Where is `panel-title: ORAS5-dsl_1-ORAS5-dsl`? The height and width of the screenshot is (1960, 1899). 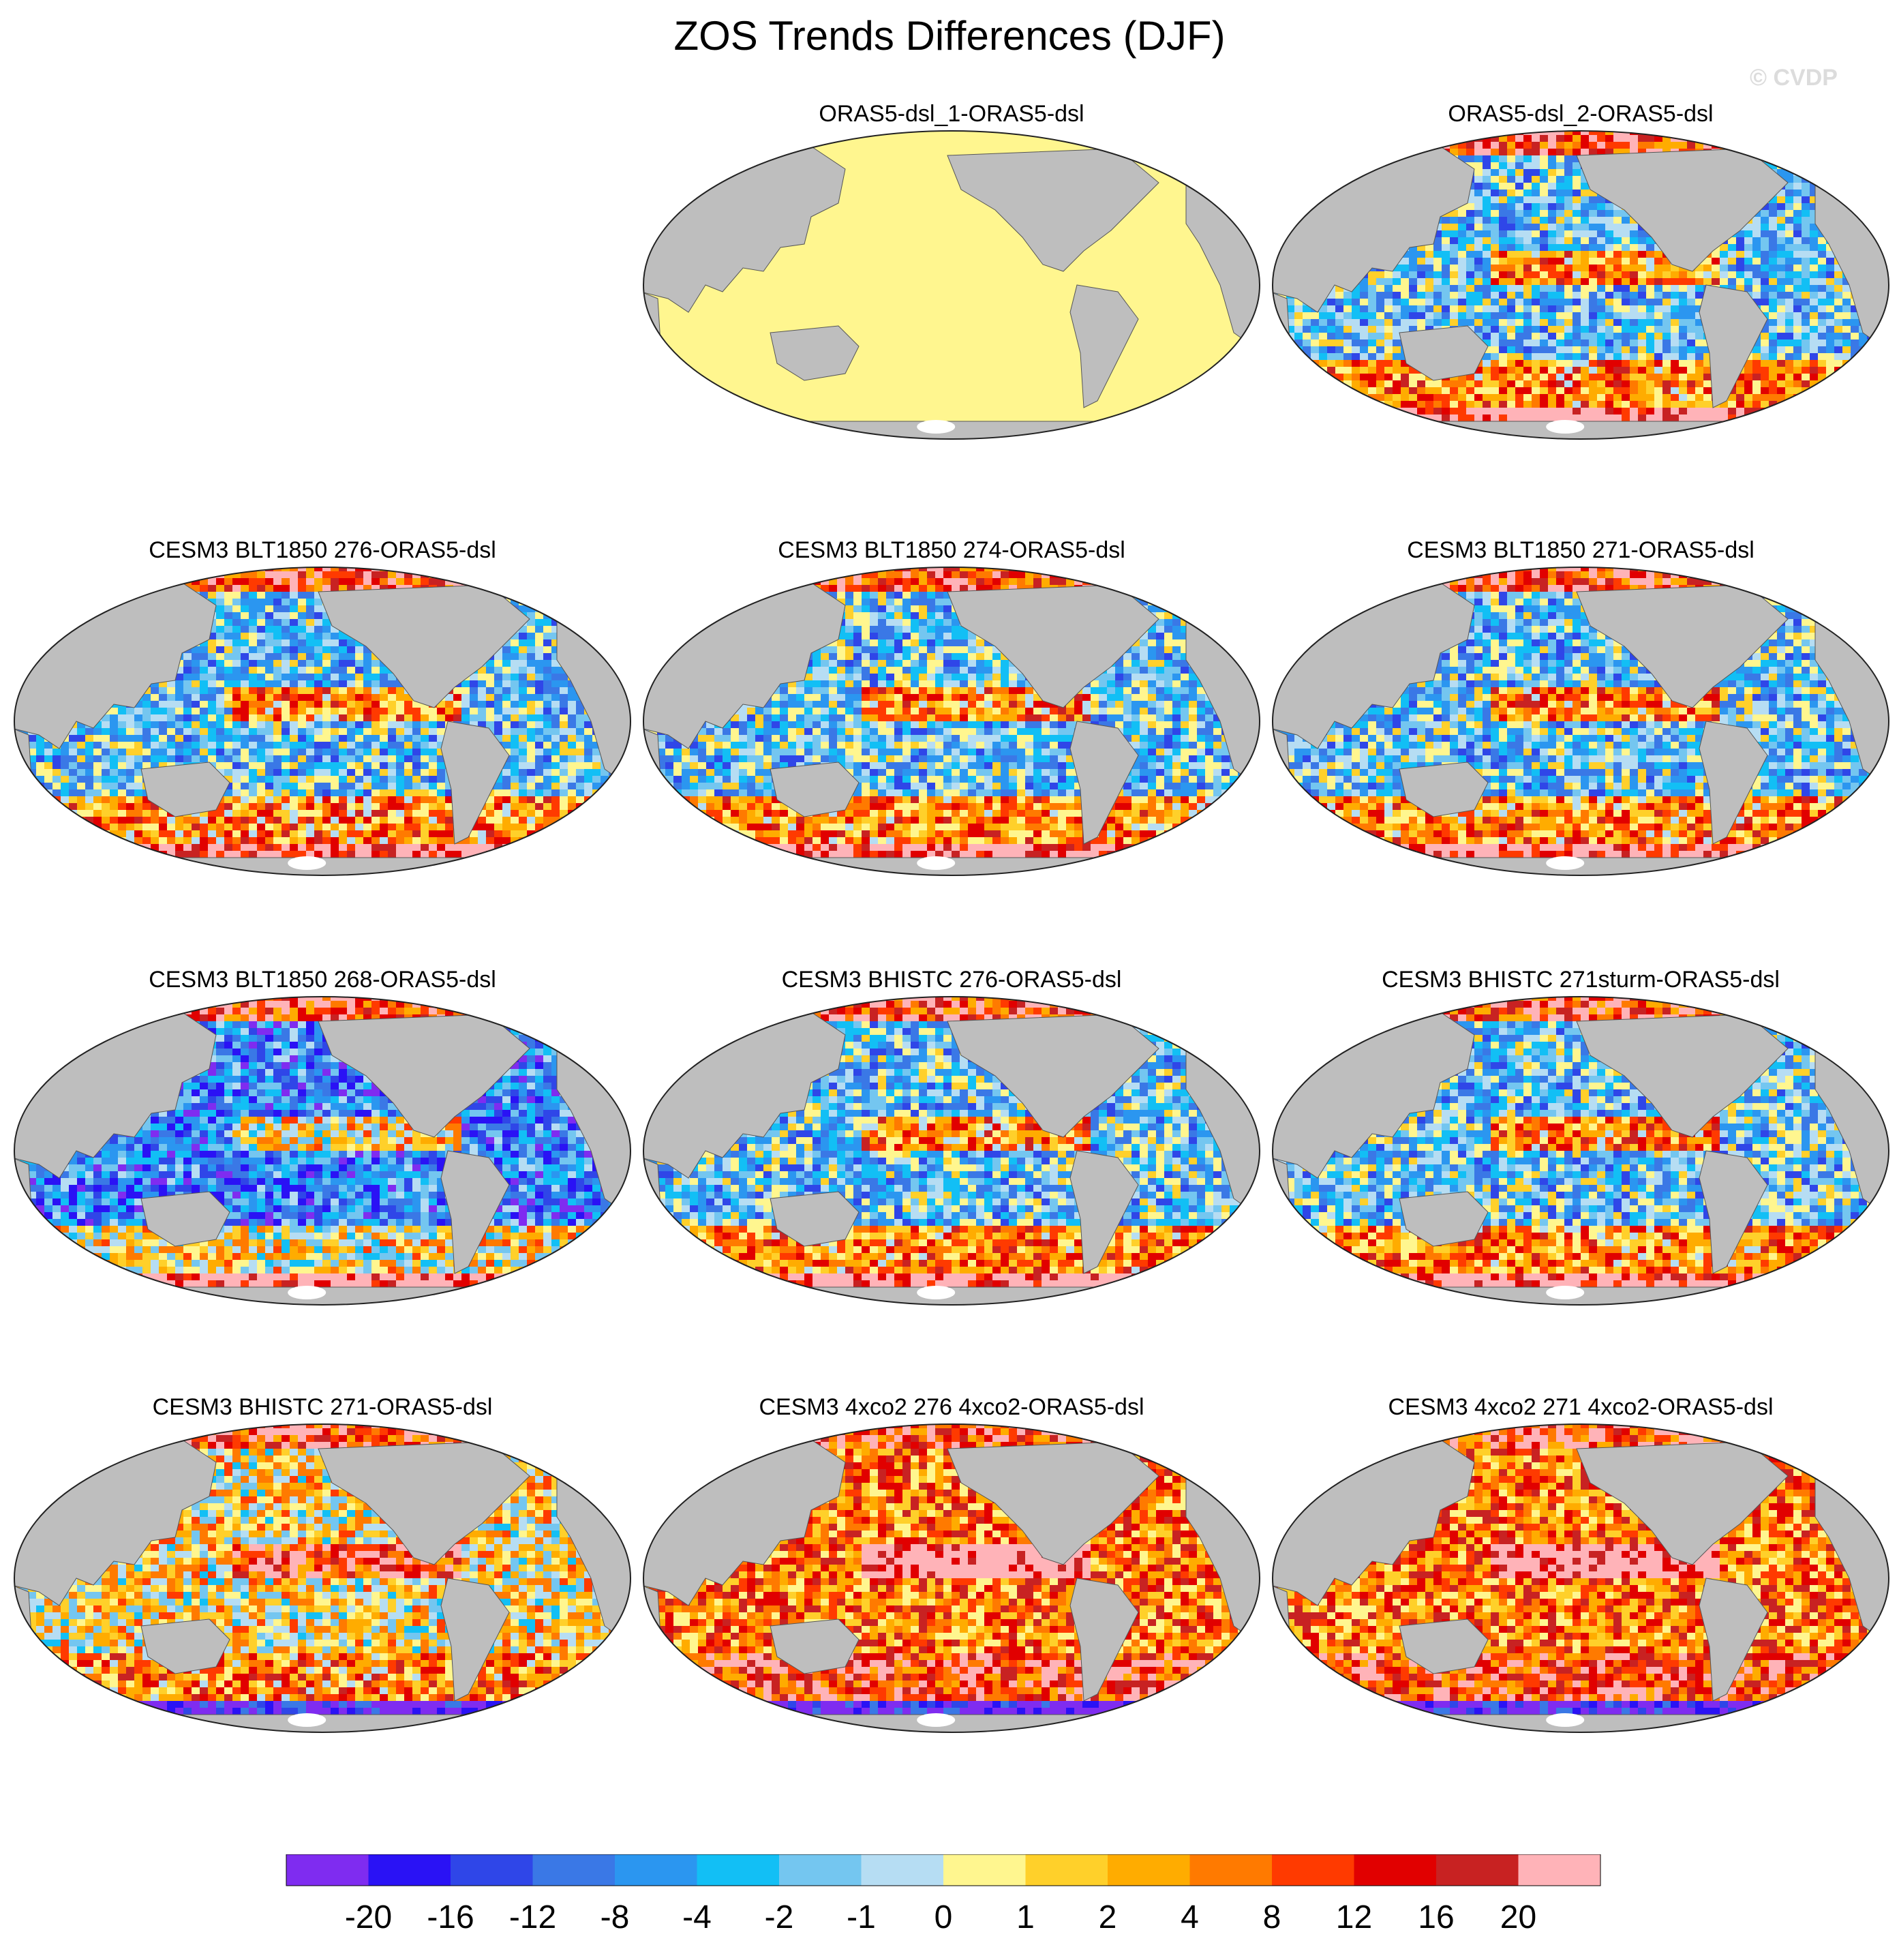
panel-title: ORAS5-dsl_1-ORAS5-dsl is located at coordinates (951, 114).